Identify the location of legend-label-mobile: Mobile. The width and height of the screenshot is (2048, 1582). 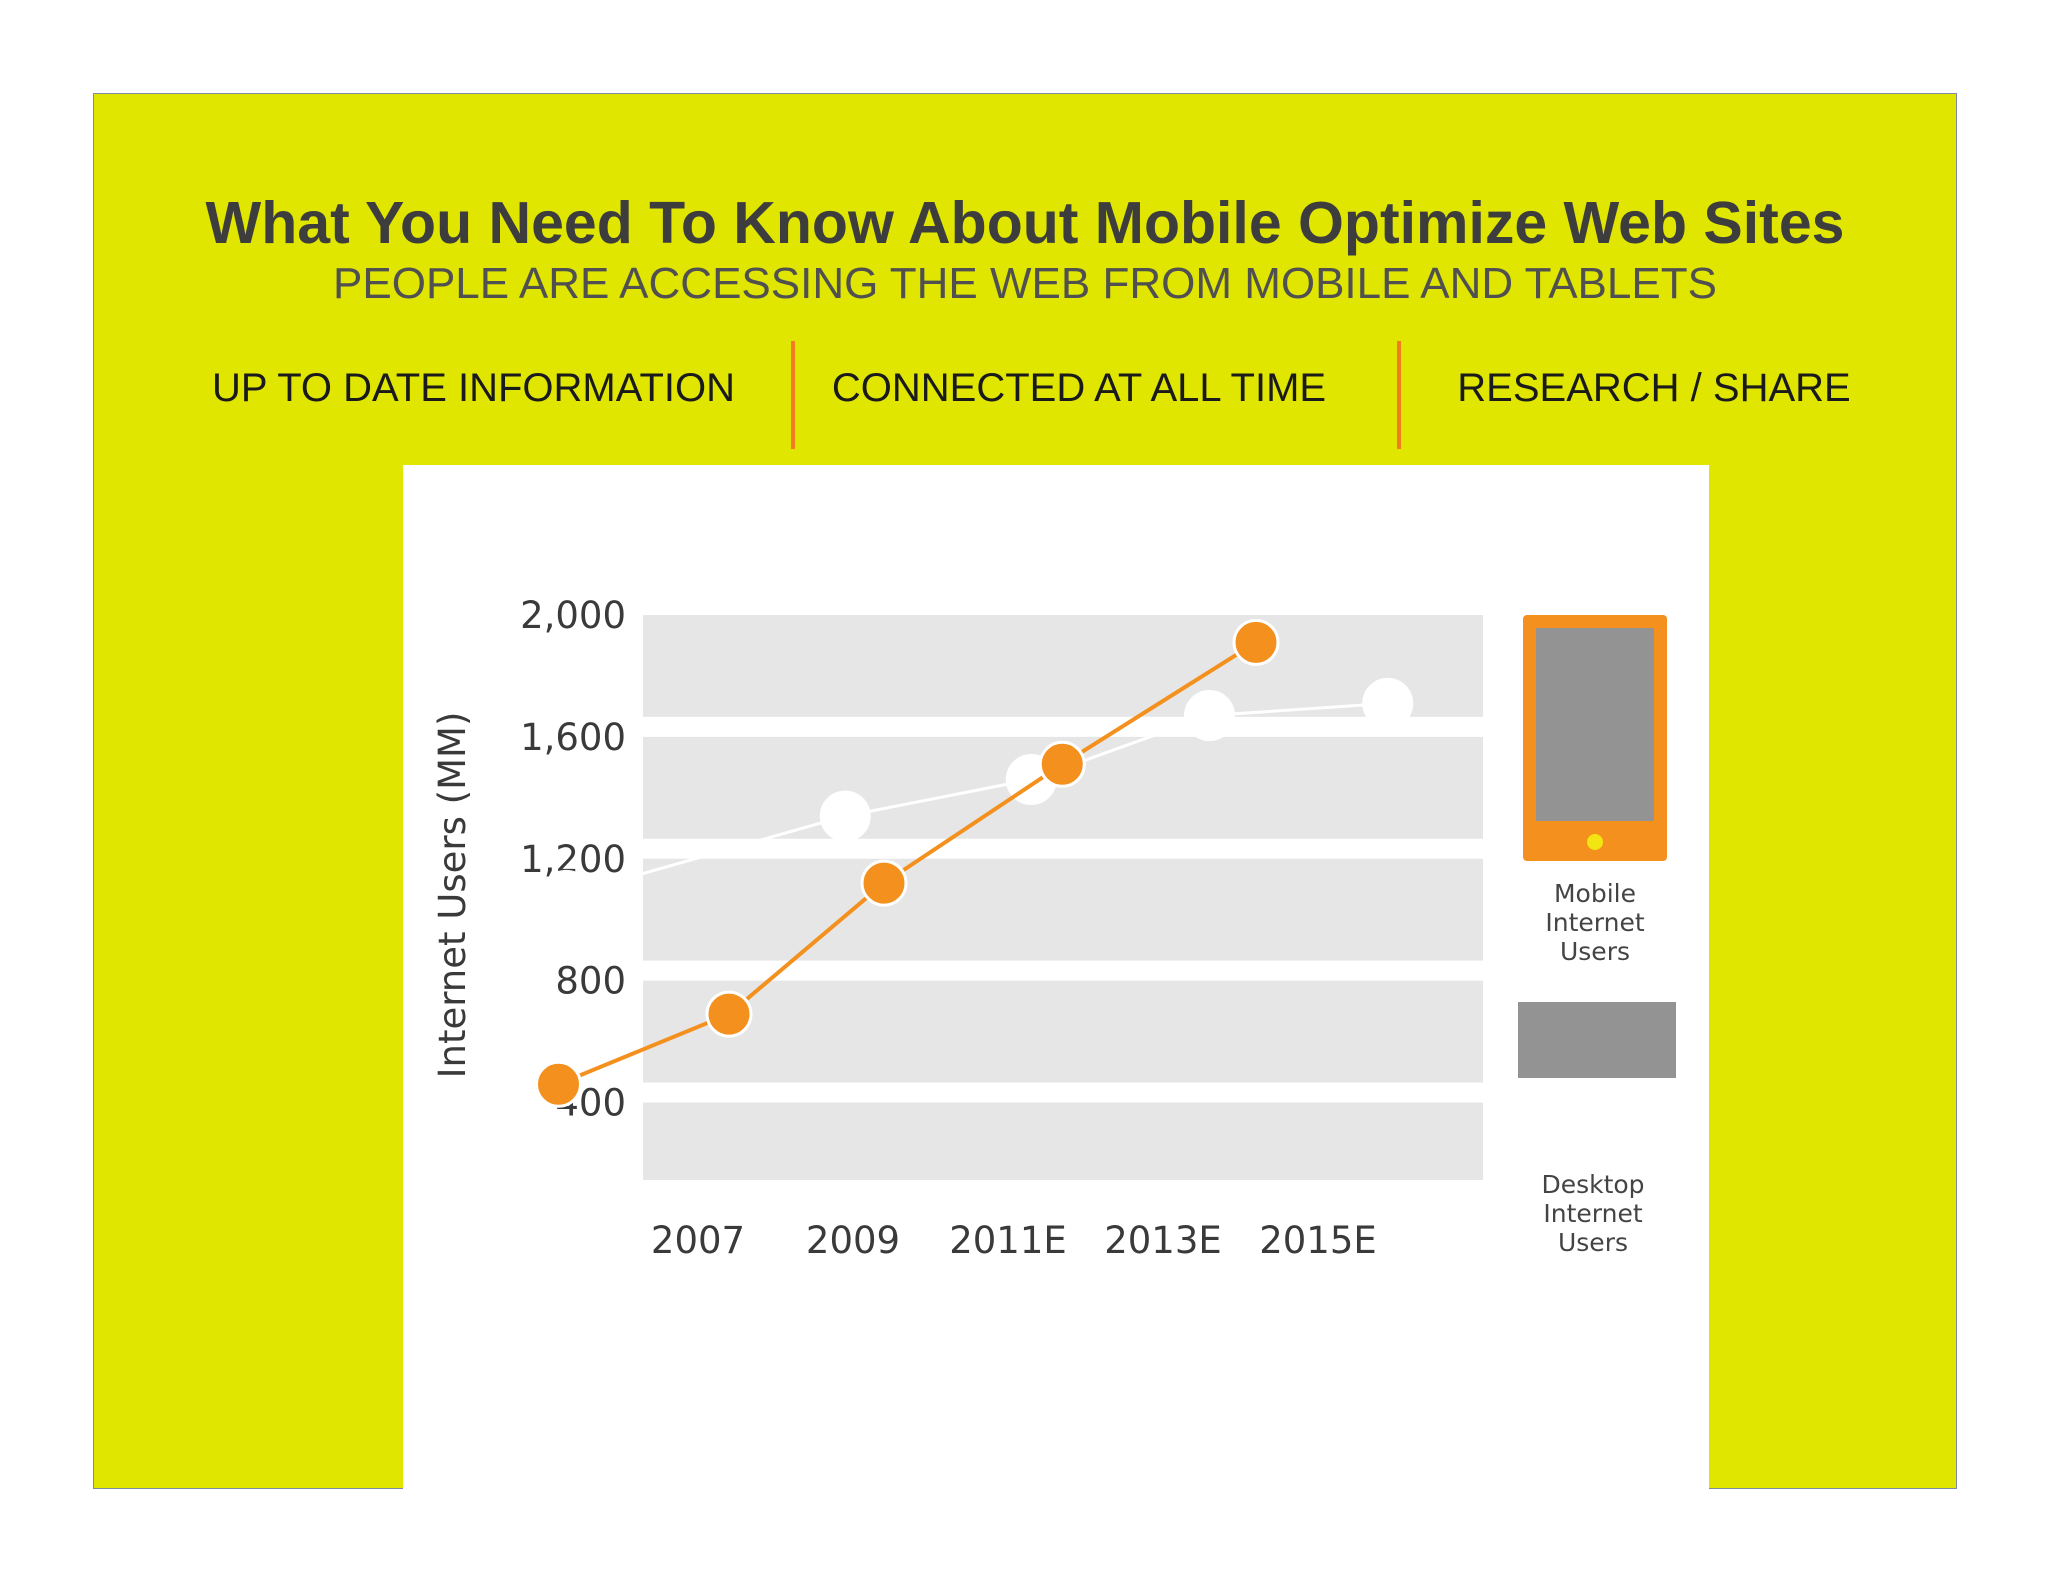
(1595, 893).